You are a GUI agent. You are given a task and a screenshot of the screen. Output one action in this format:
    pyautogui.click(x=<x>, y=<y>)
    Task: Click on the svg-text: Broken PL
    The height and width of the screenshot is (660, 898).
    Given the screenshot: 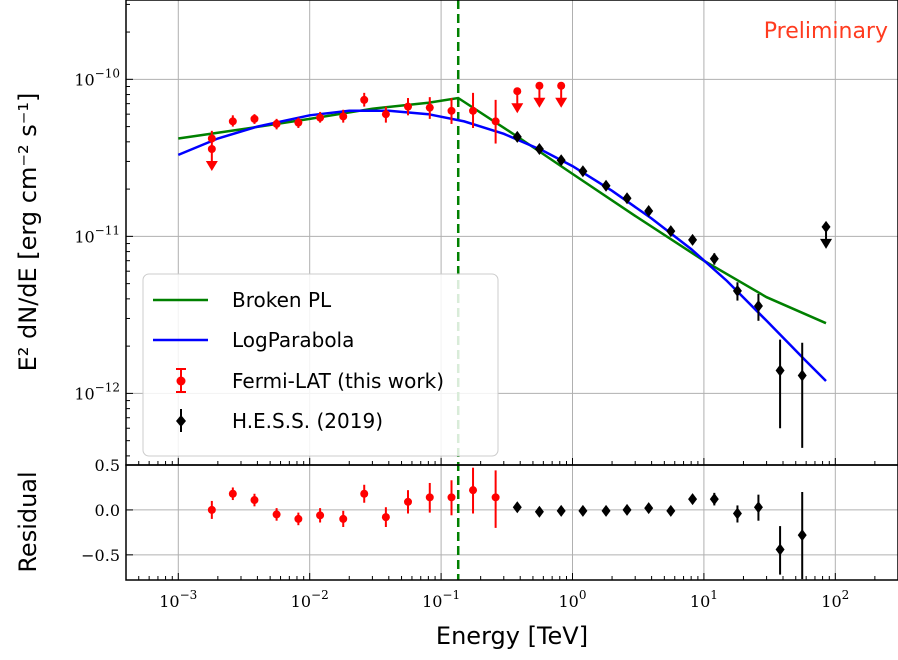 What is the action you would take?
    pyautogui.click(x=282, y=300)
    